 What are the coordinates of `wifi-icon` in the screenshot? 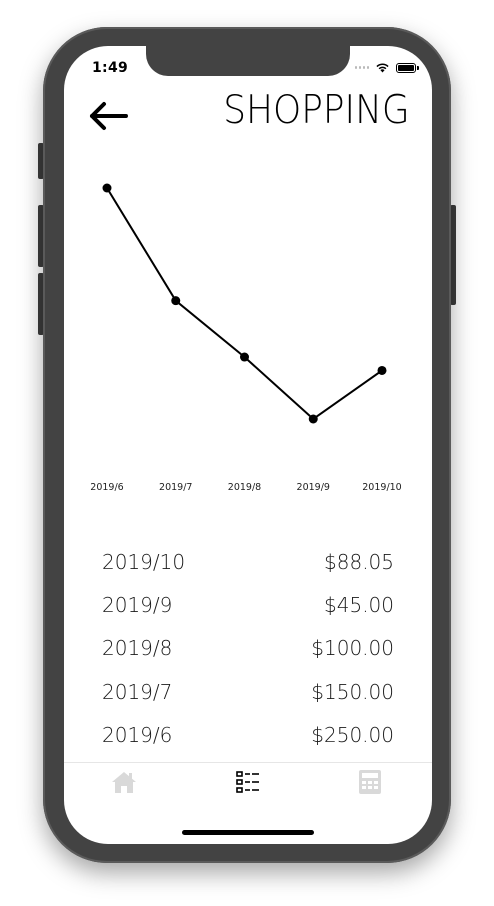 It's located at (382, 68).